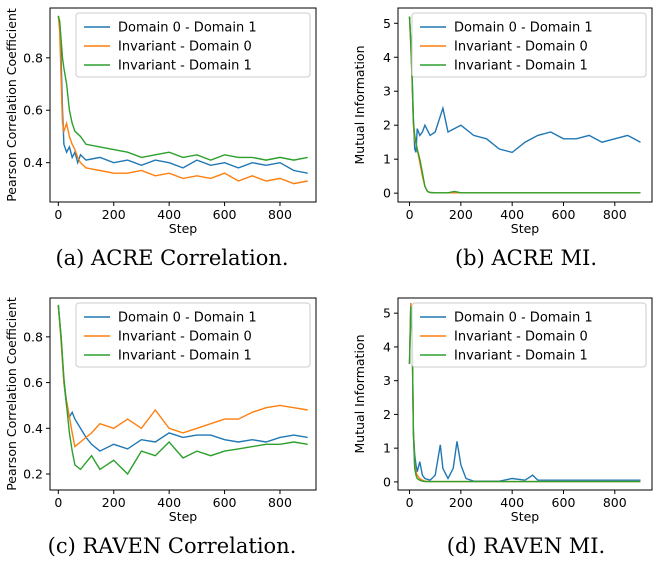 This screenshot has width=653, height=561. What do you see at coordinates (526, 258) in the screenshot?
I see `panel-caption: (b) ACRE MI.` at bounding box center [526, 258].